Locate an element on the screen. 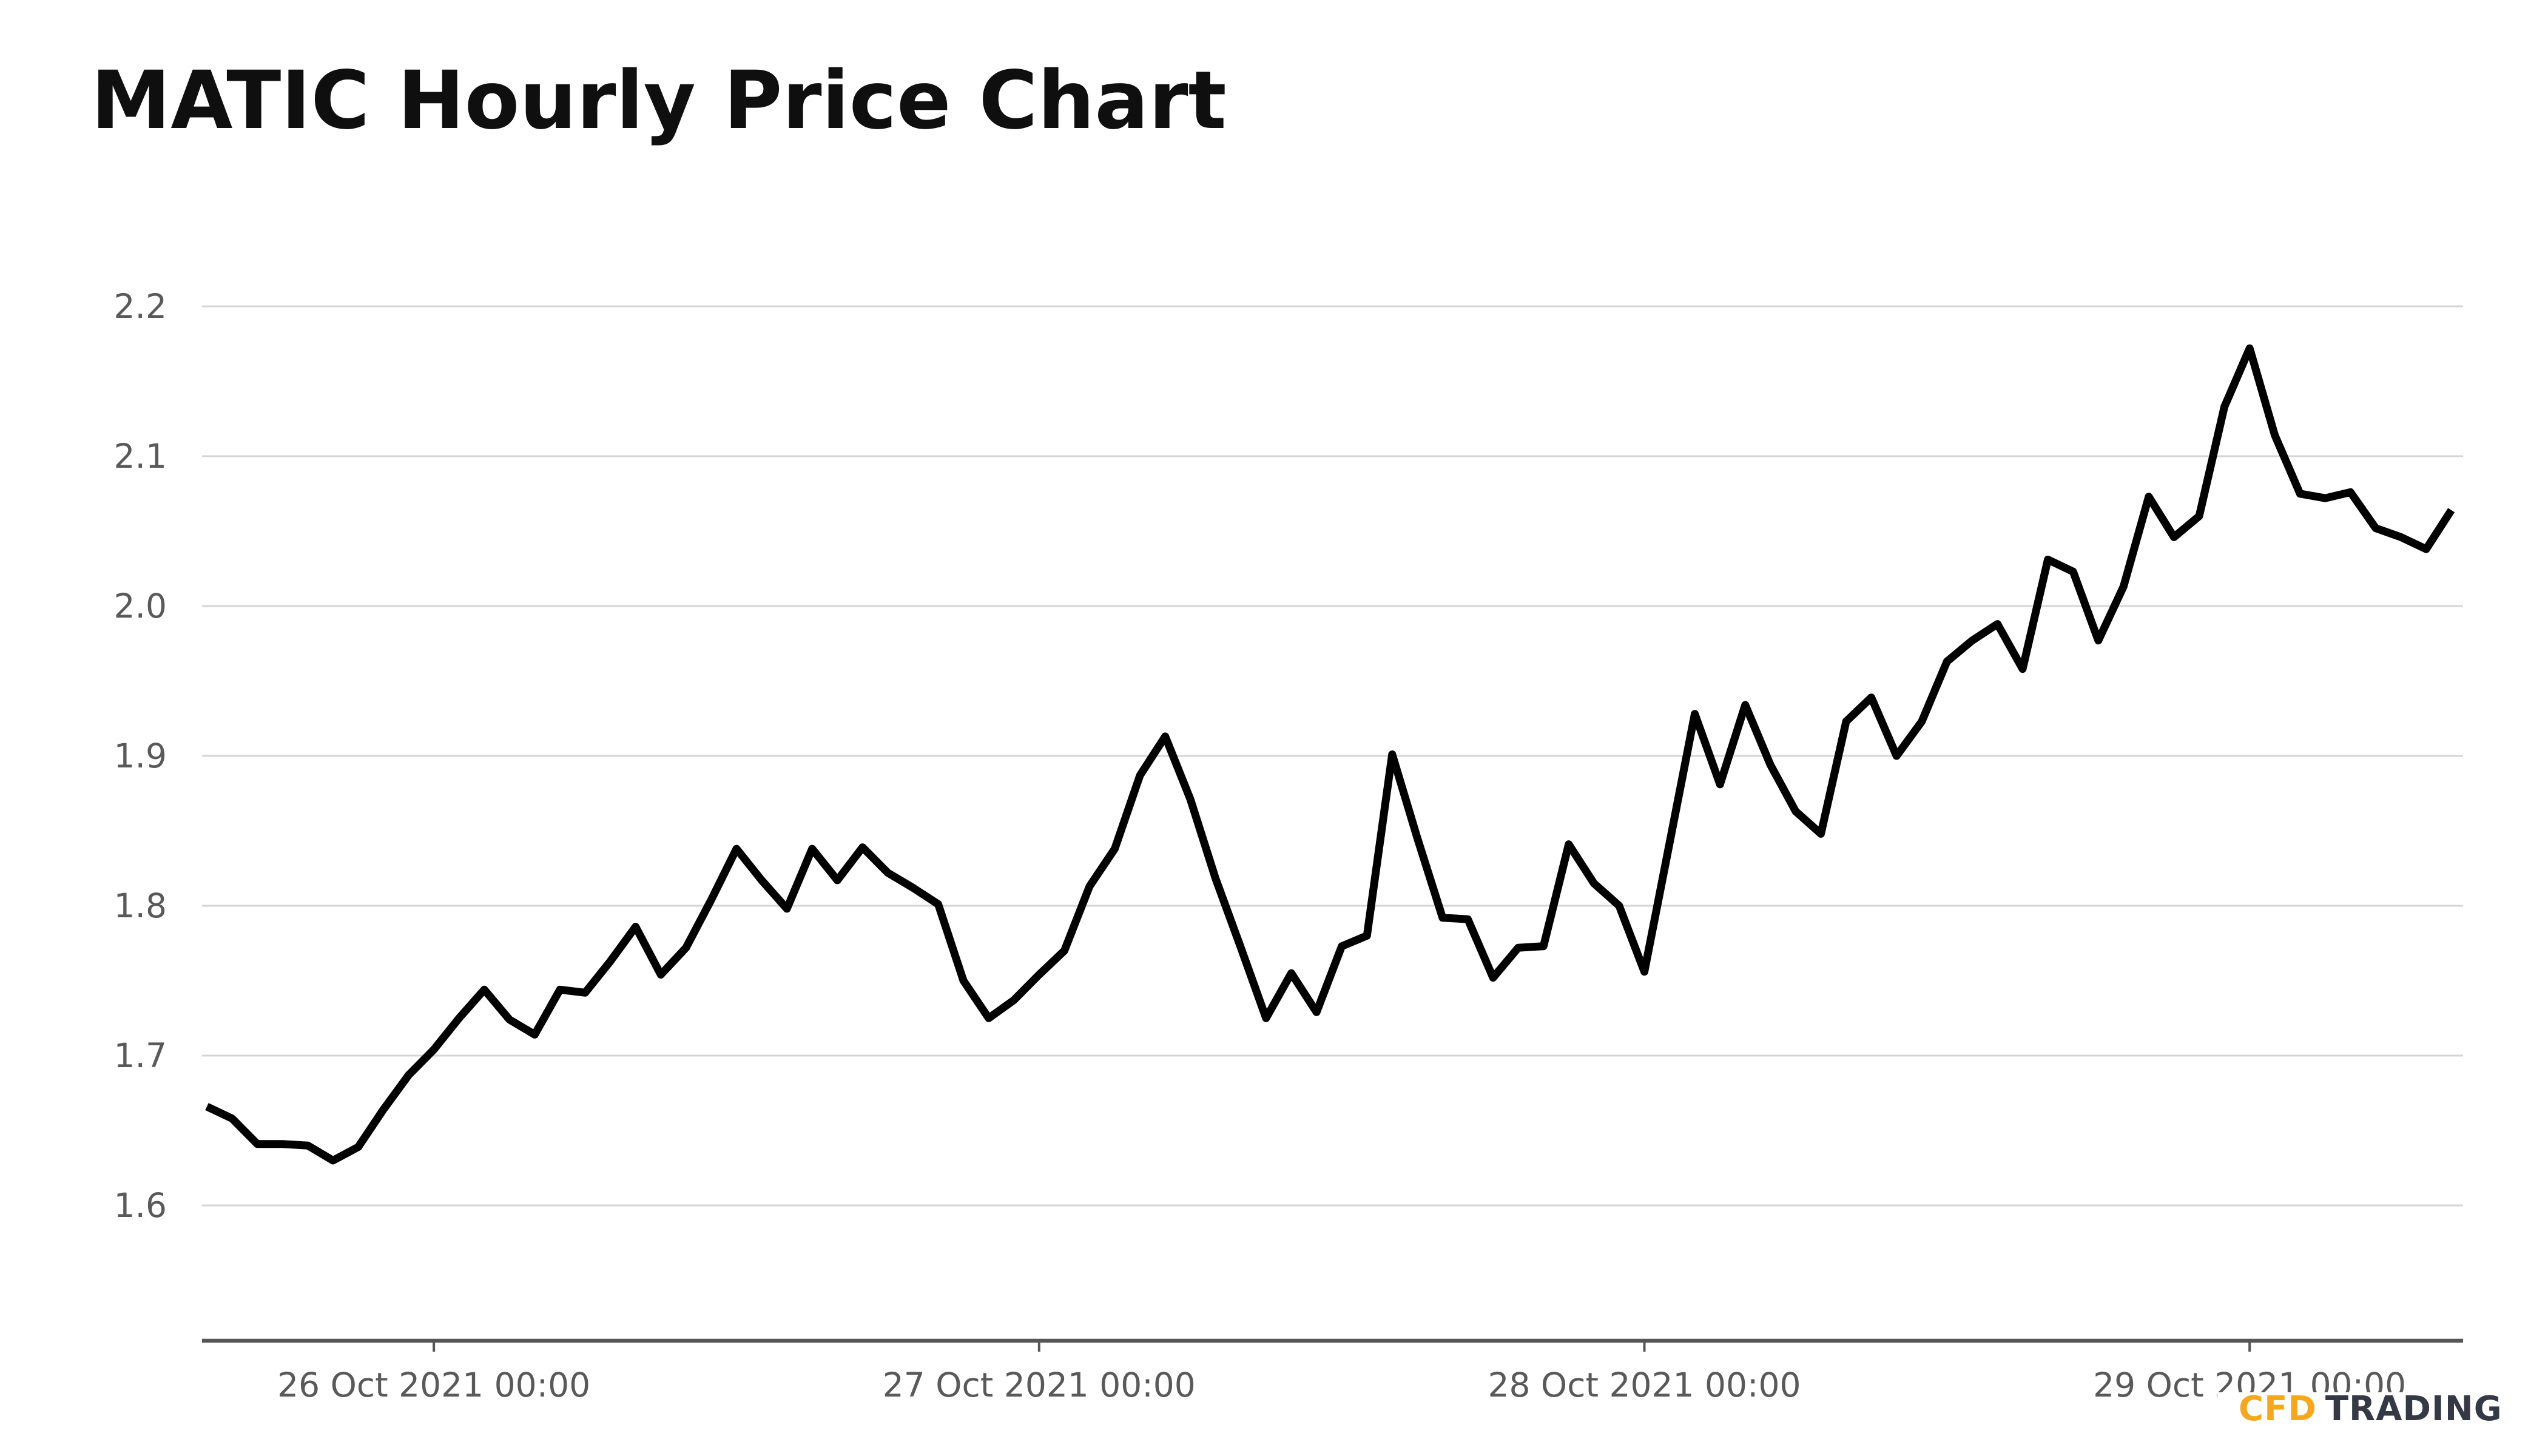 Image resolution: width=2548 pixels, height=1456 pixels. watermark-logo: CFD TRADING is located at coordinates (2382, 1424).